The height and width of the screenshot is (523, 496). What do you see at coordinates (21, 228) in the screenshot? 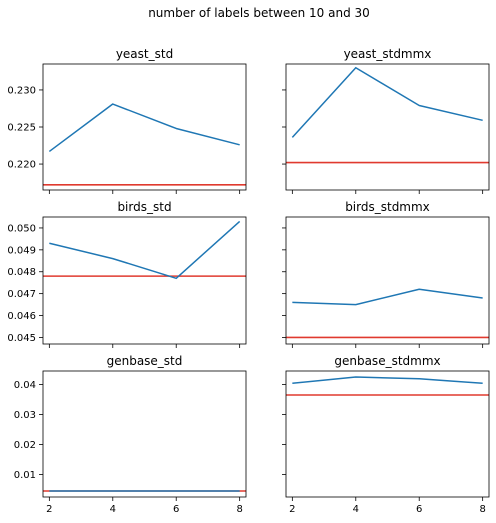
I see `y-tick-label: 0.050` at bounding box center [21, 228].